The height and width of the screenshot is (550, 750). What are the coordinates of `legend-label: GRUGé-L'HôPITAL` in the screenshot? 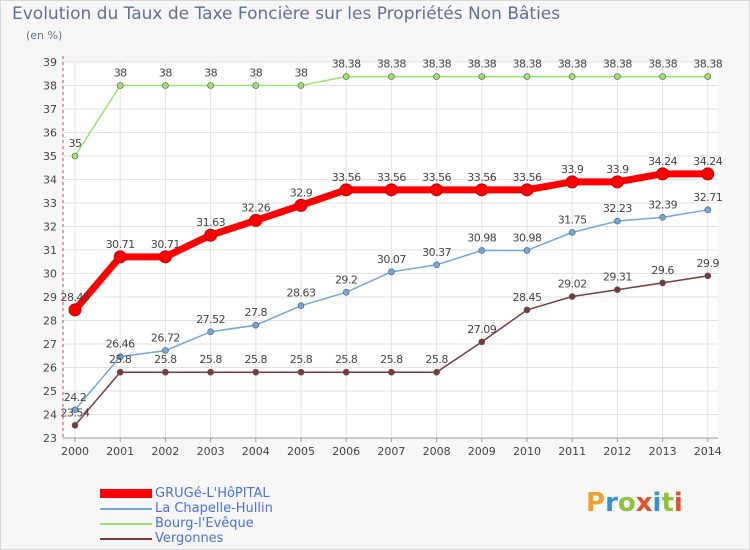 It's located at (212, 493).